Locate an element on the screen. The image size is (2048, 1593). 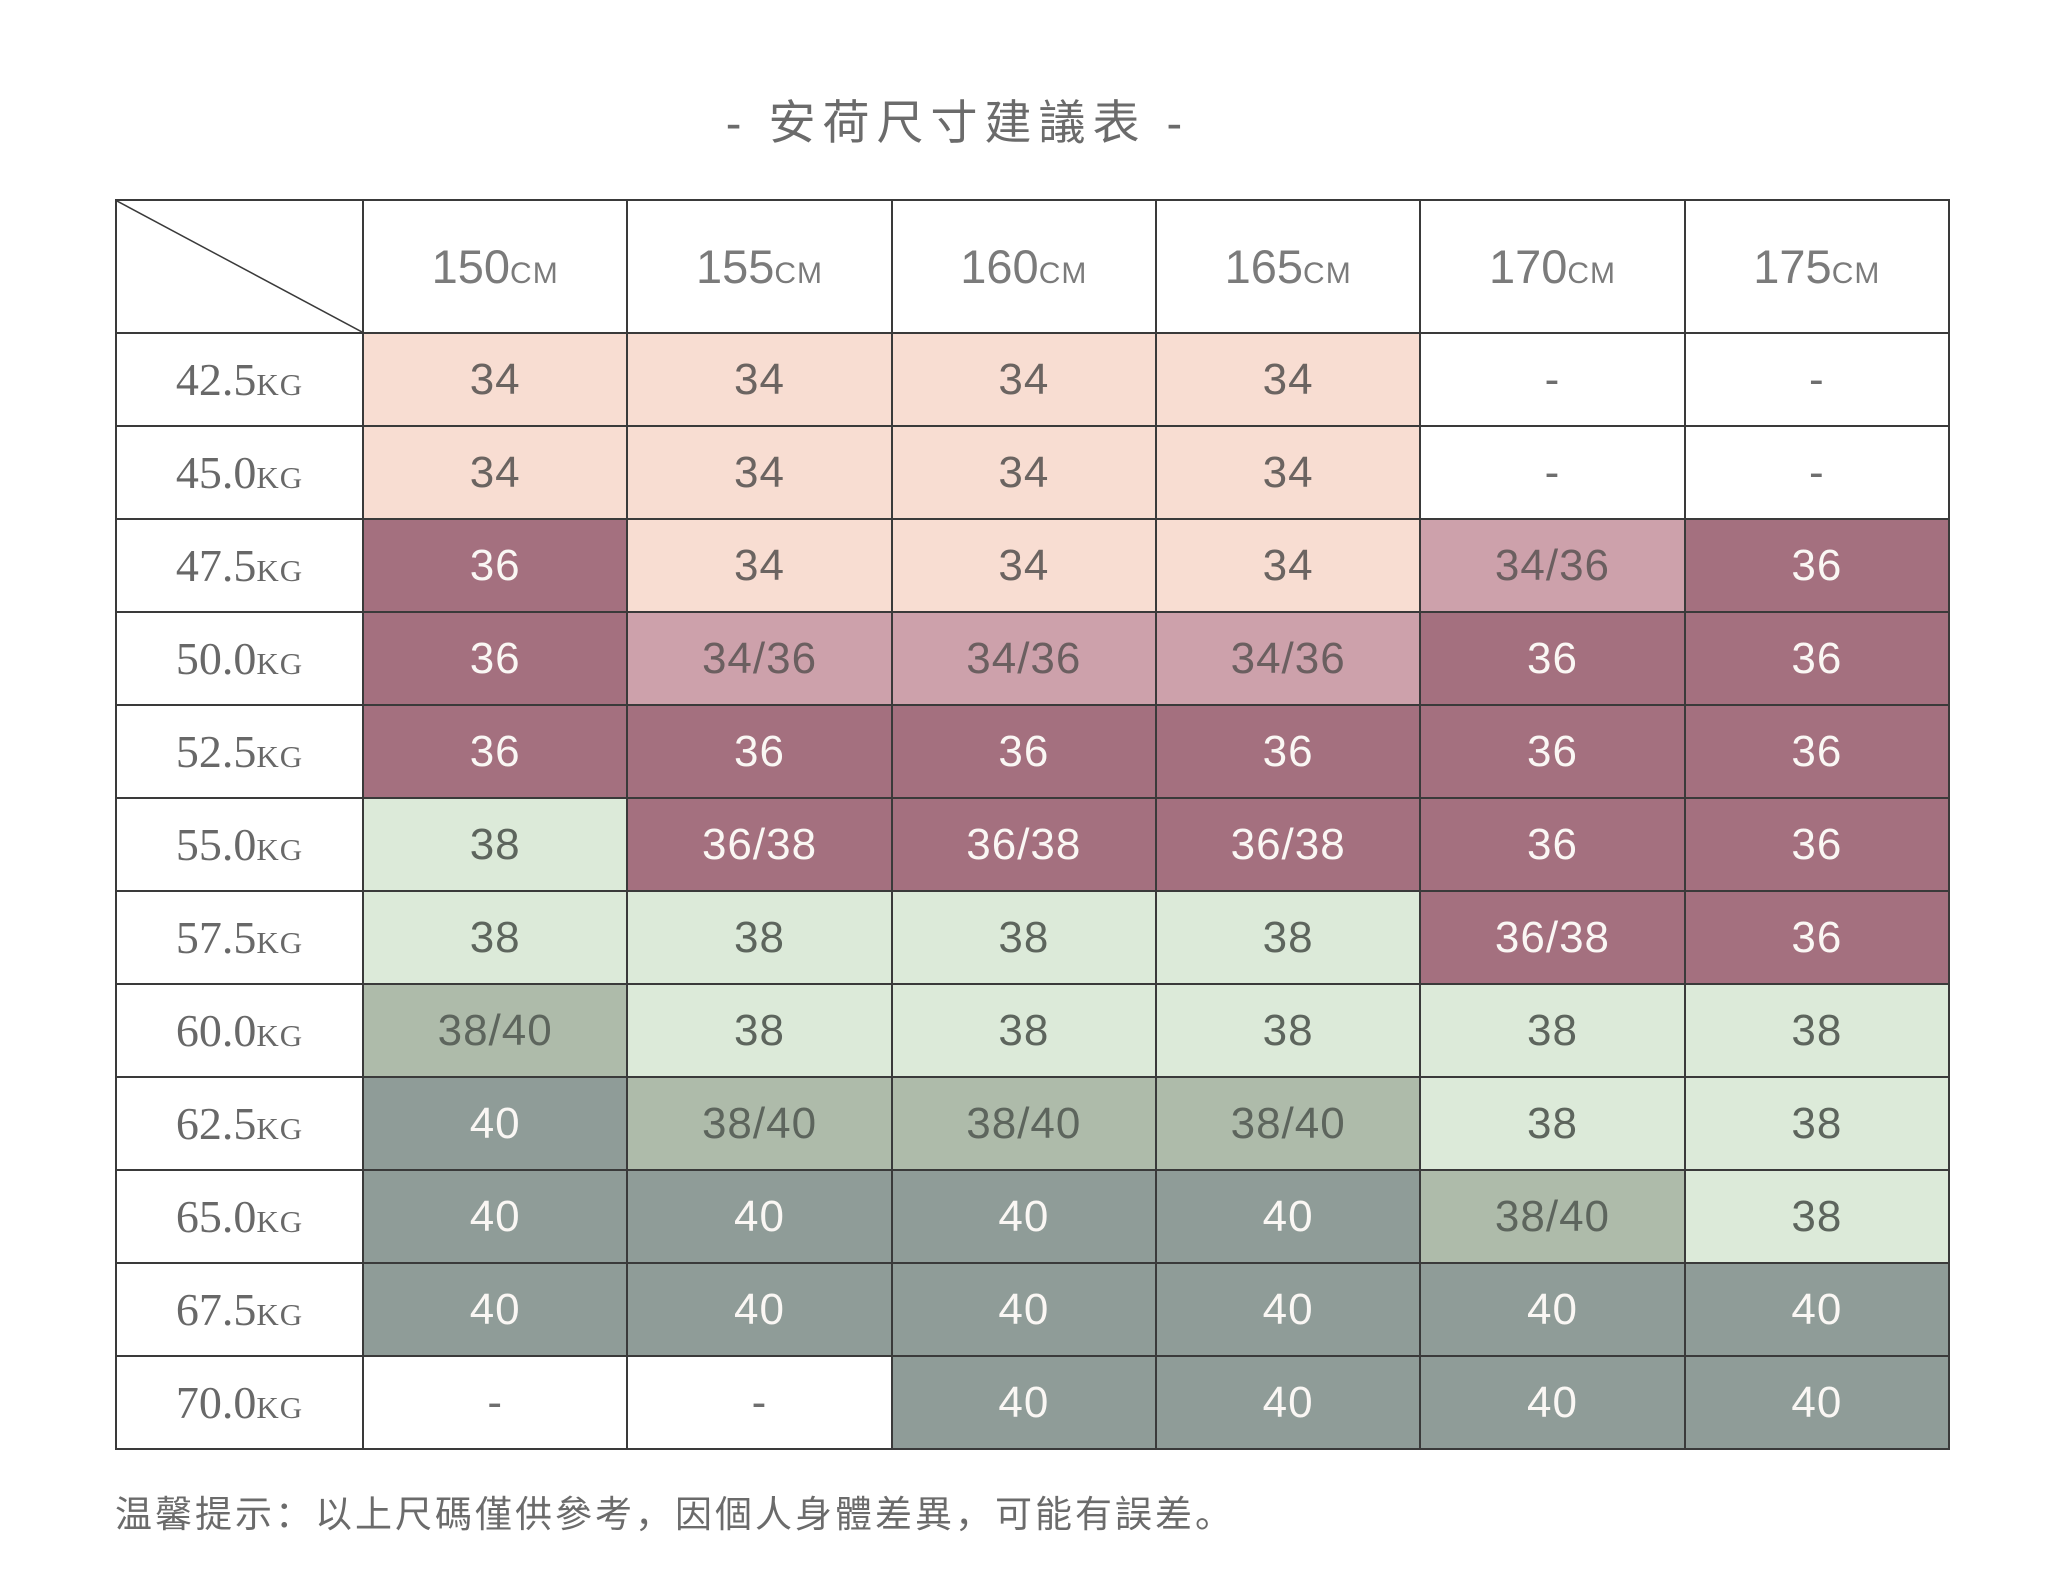
table-row: 42.5KG 34 34 34 34- - is located at coordinates (1033, 379).